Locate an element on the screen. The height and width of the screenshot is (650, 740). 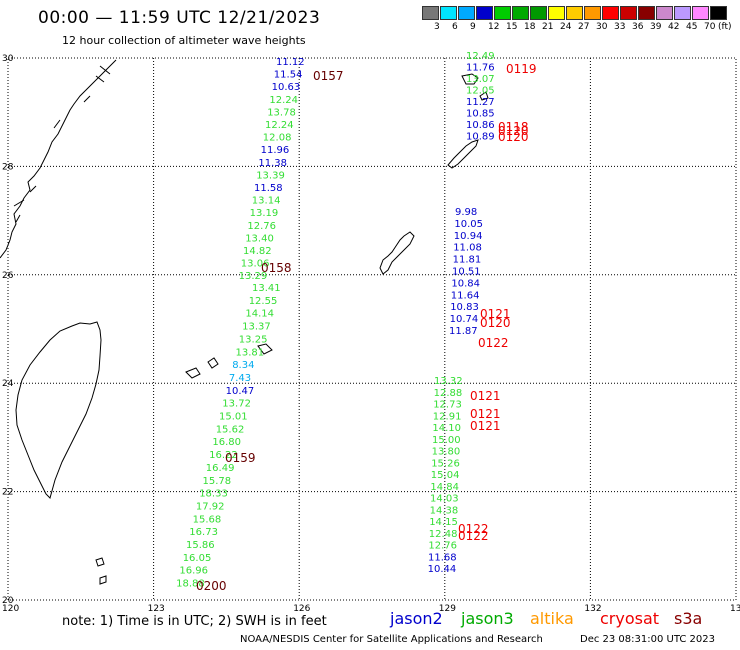
wave-height-value: 11.38 is located at coordinates (272, 163).